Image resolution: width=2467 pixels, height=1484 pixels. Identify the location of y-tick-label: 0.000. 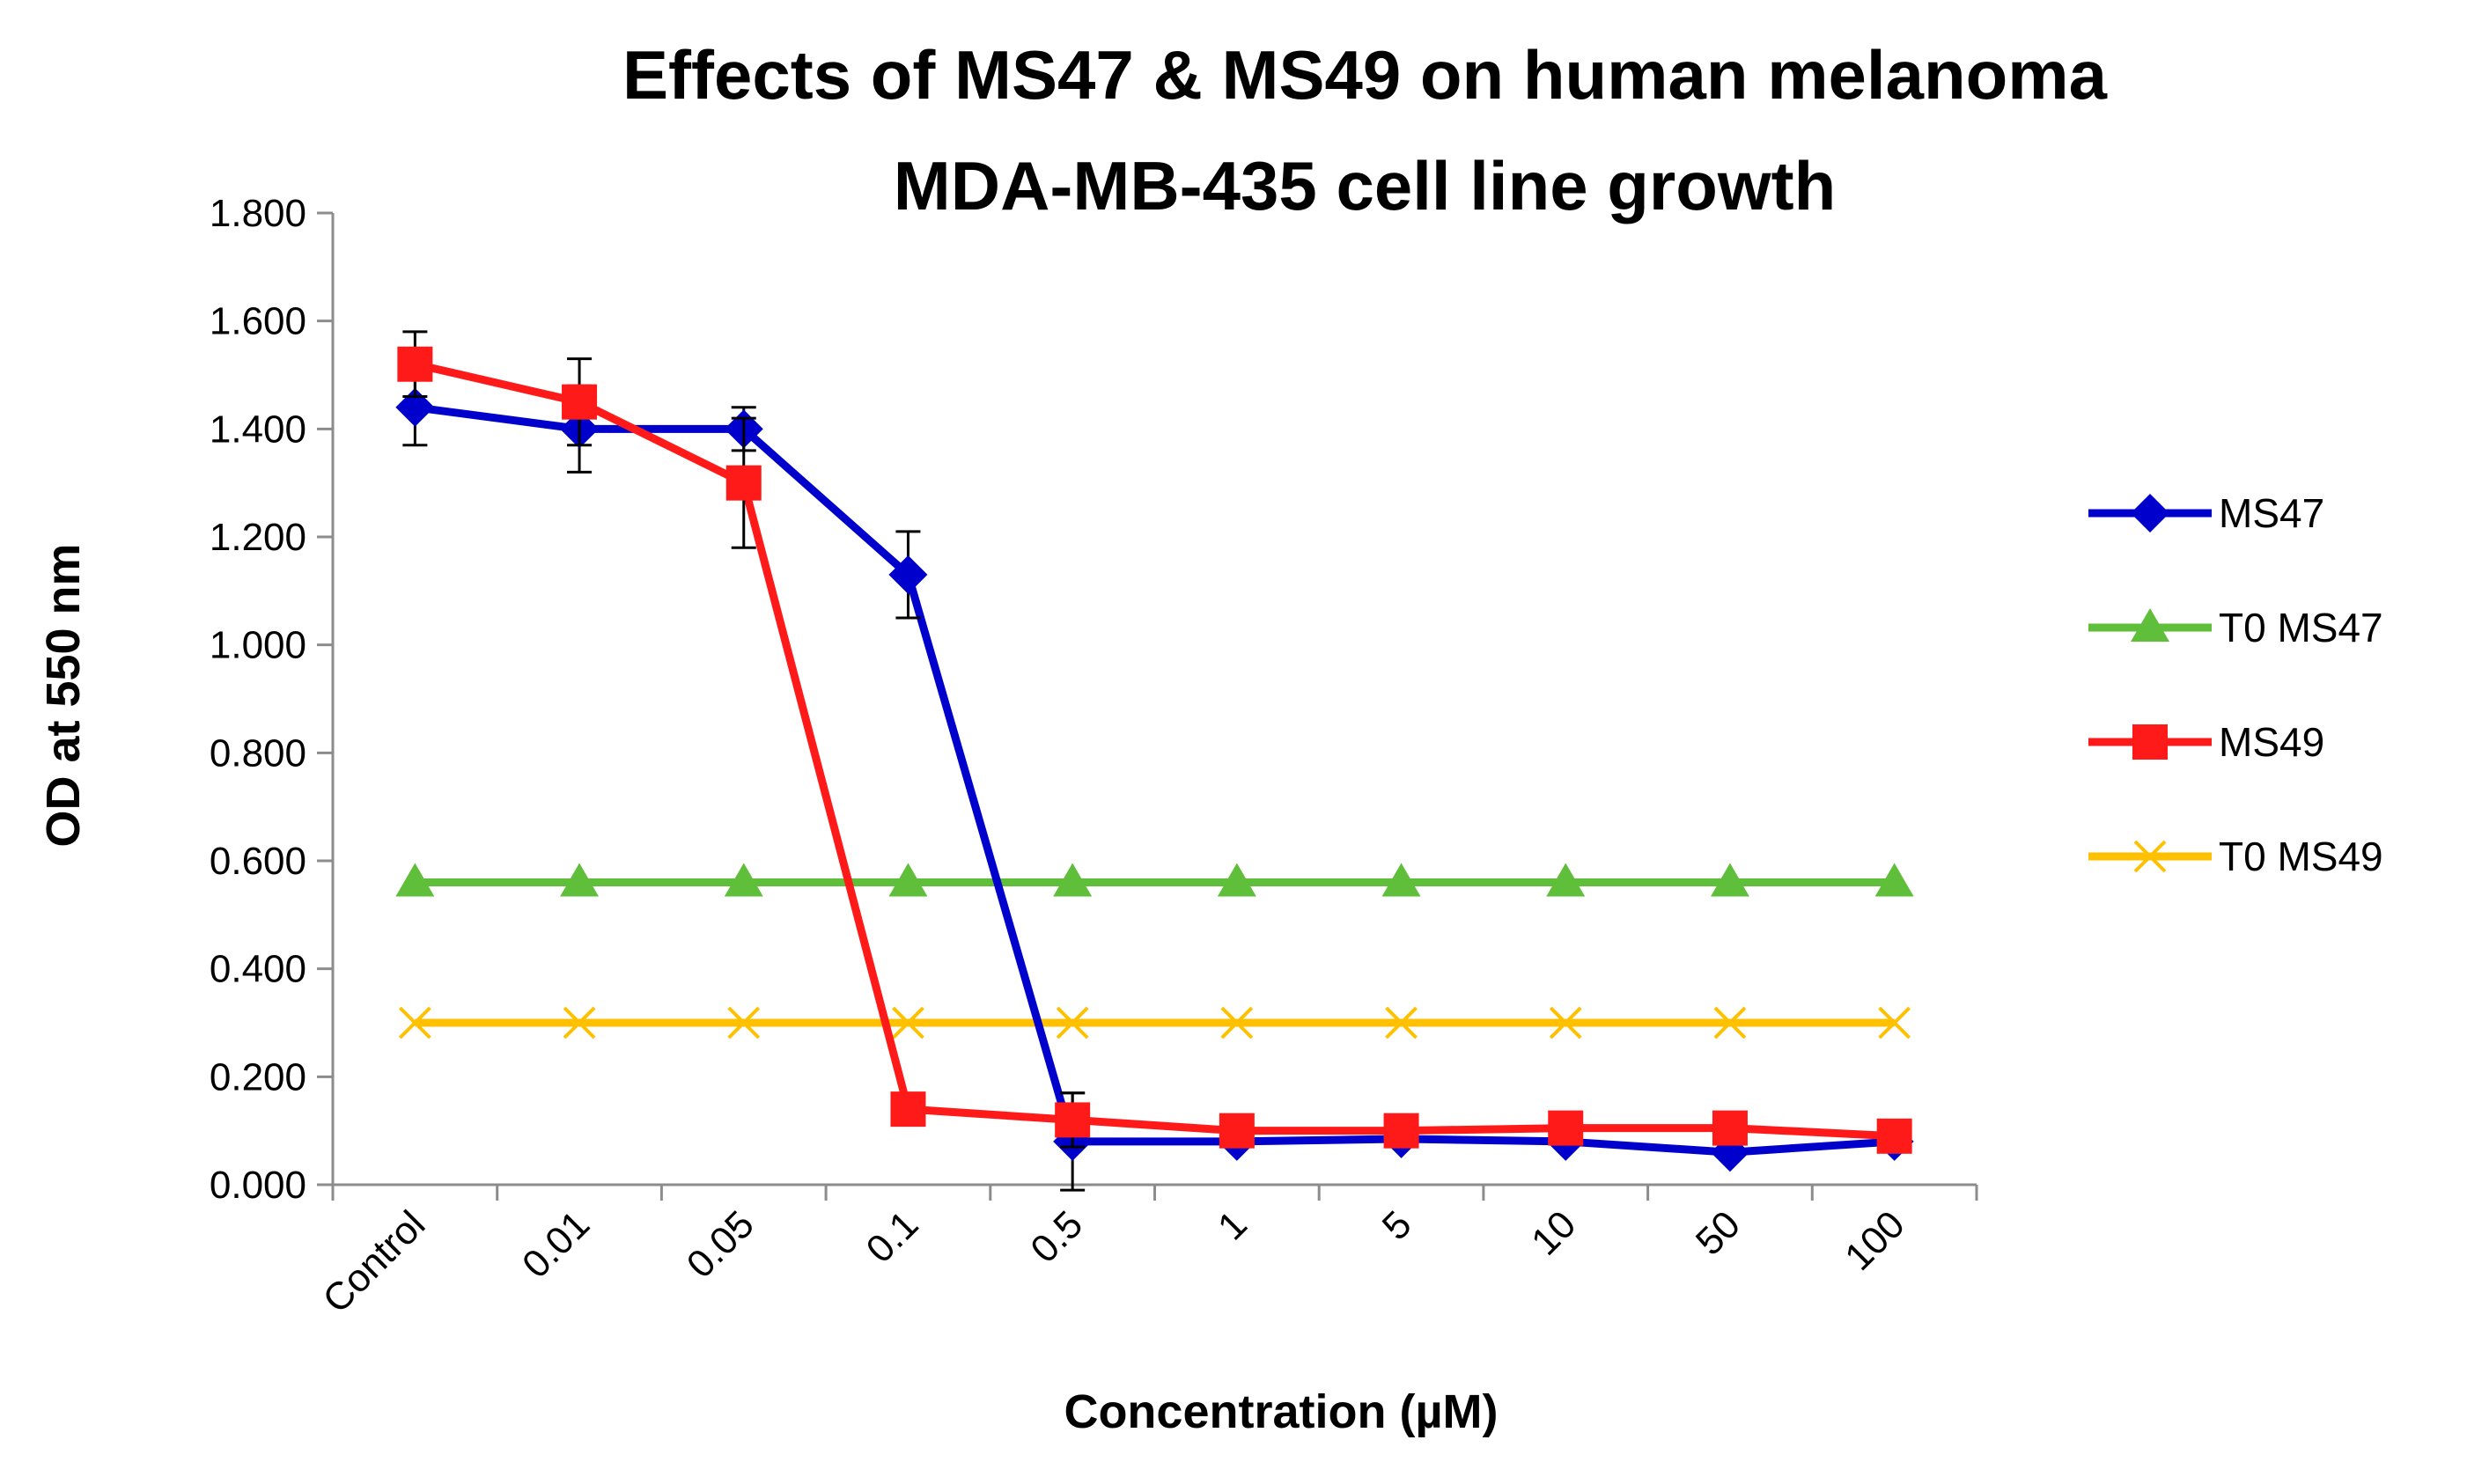
(258, 1185).